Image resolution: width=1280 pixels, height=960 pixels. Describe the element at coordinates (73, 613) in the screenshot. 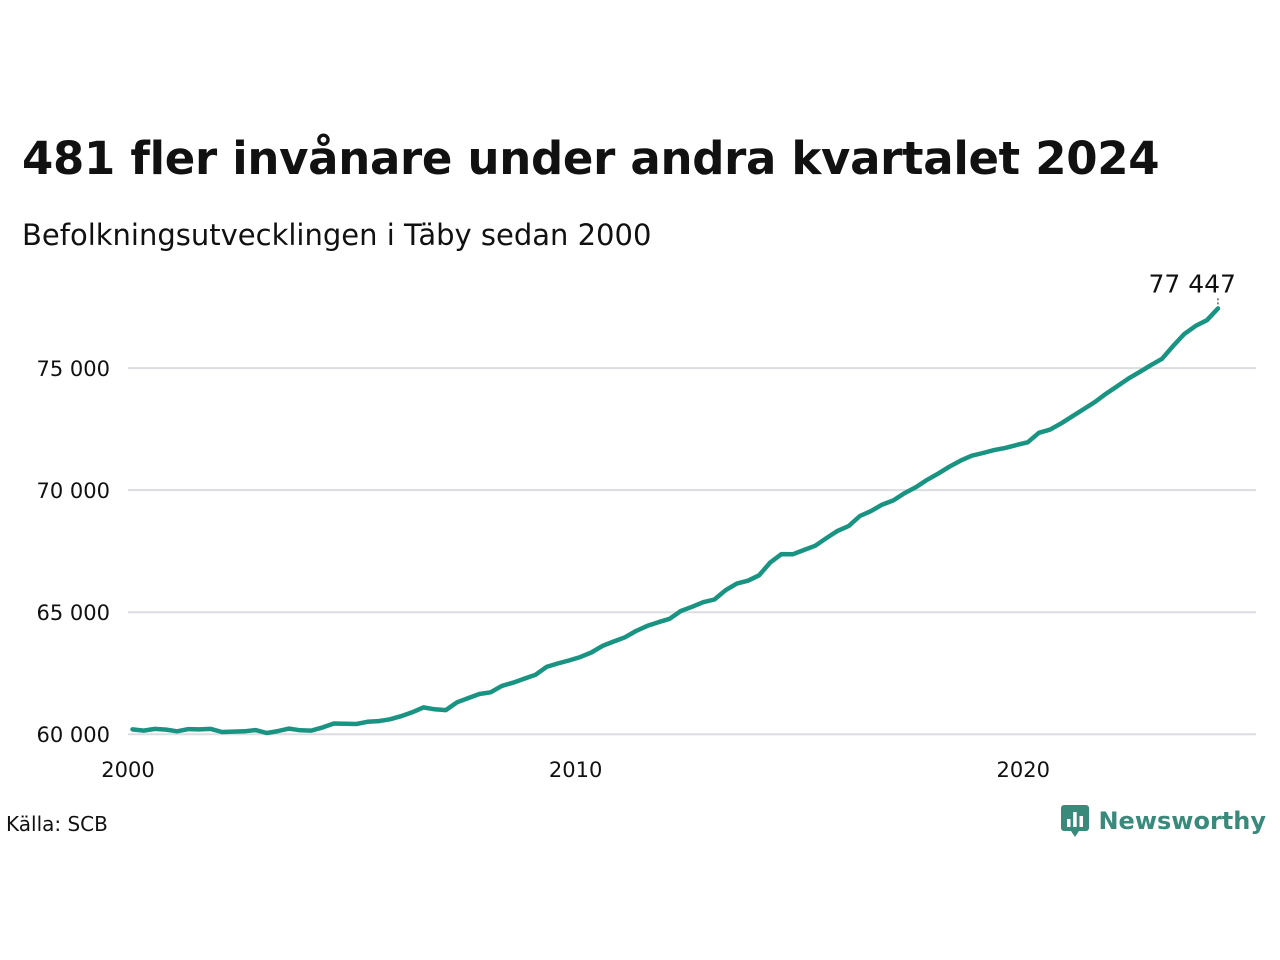

I see `y-tick-label: 65 000` at that location.